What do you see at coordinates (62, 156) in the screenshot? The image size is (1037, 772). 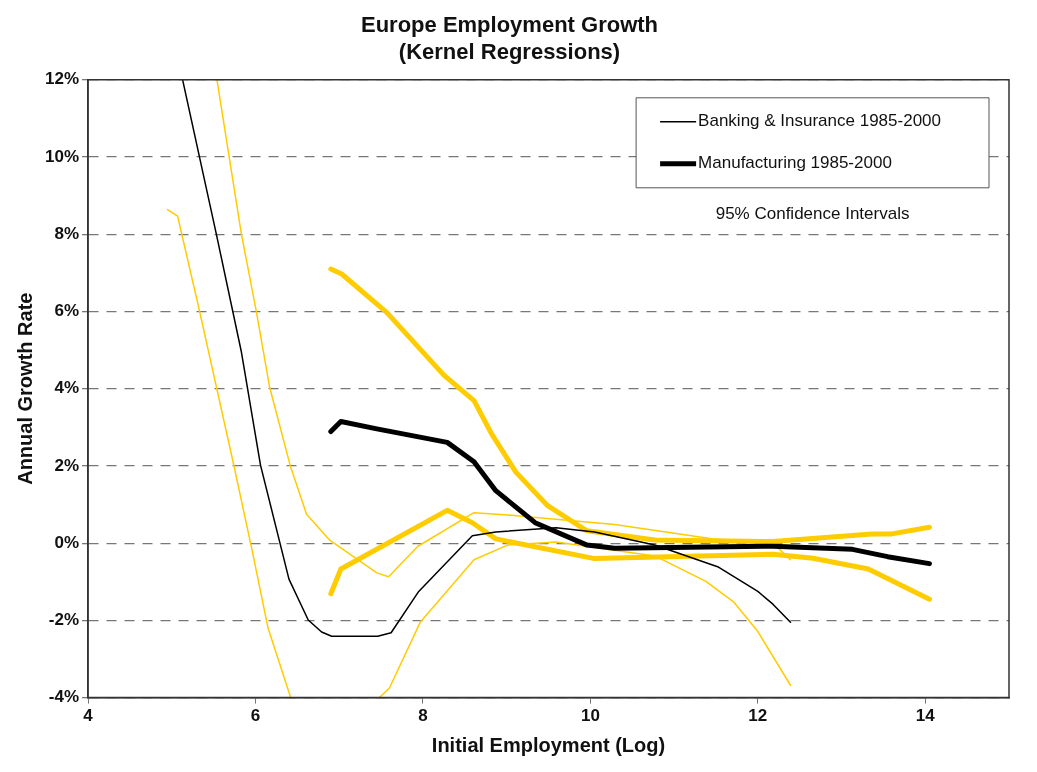 I see `y-tick-label: 10%` at bounding box center [62, 156].